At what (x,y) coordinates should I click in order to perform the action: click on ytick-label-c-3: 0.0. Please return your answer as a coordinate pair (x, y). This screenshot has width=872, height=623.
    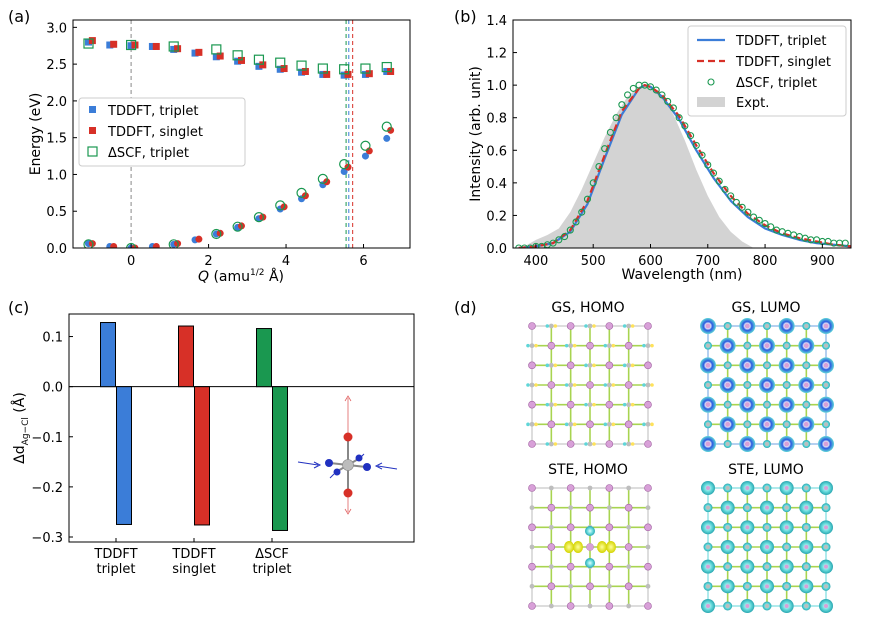
    Looking at the image, I should click on (52, 388).